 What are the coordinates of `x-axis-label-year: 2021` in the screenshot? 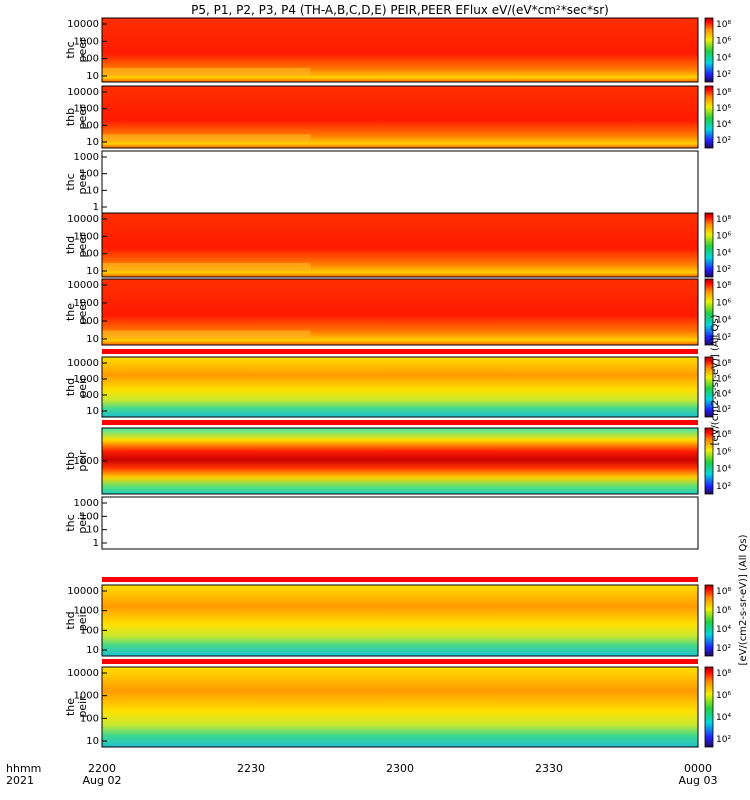 It's located at (20, 780).